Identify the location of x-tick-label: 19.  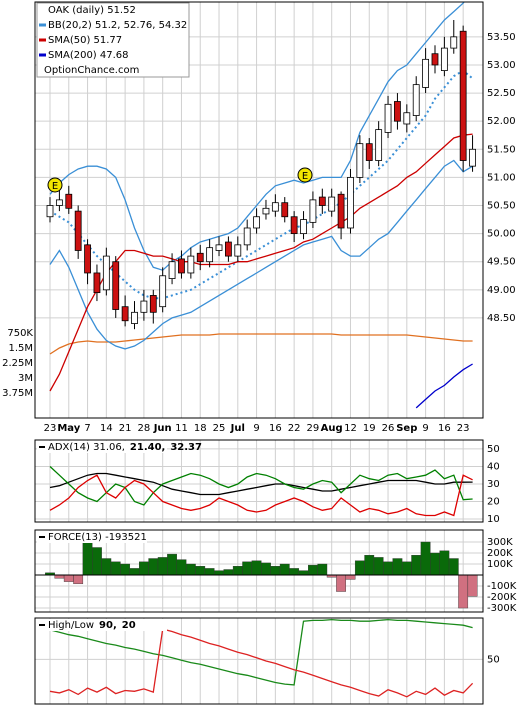
(369, 428).